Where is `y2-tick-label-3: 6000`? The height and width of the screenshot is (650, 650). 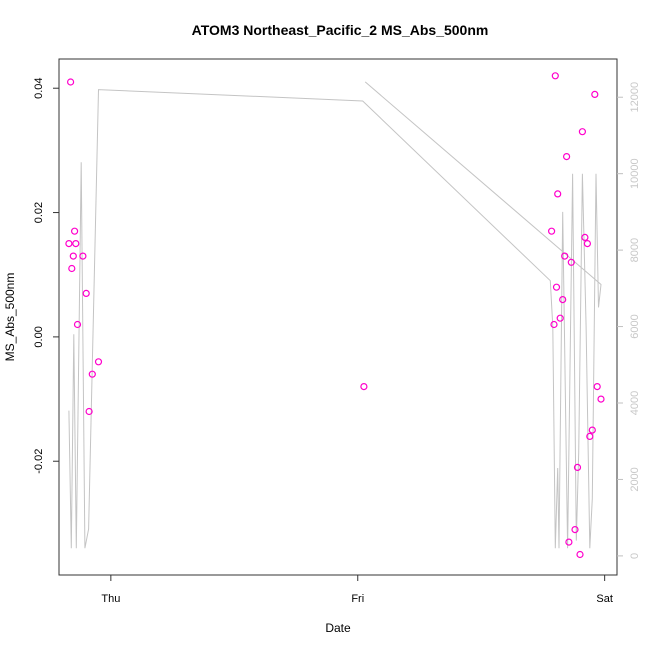 y2-tick-label-3: 6000 is located at coordinates (635, 326).